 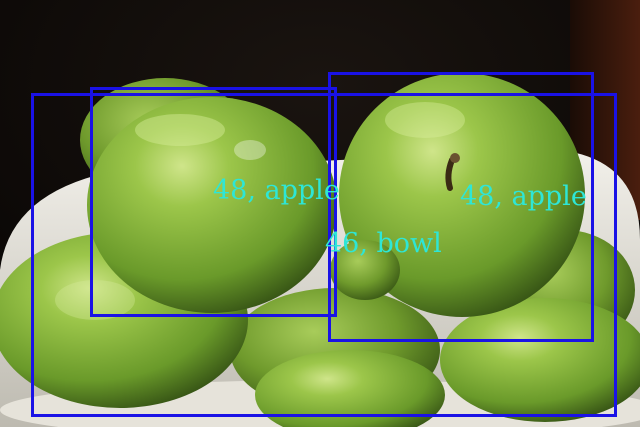 What do you see at coordinates (276, 190) in the screenshot?
I see `detection-label-apple-left: 48, apple` at bounding box center [276, 190].